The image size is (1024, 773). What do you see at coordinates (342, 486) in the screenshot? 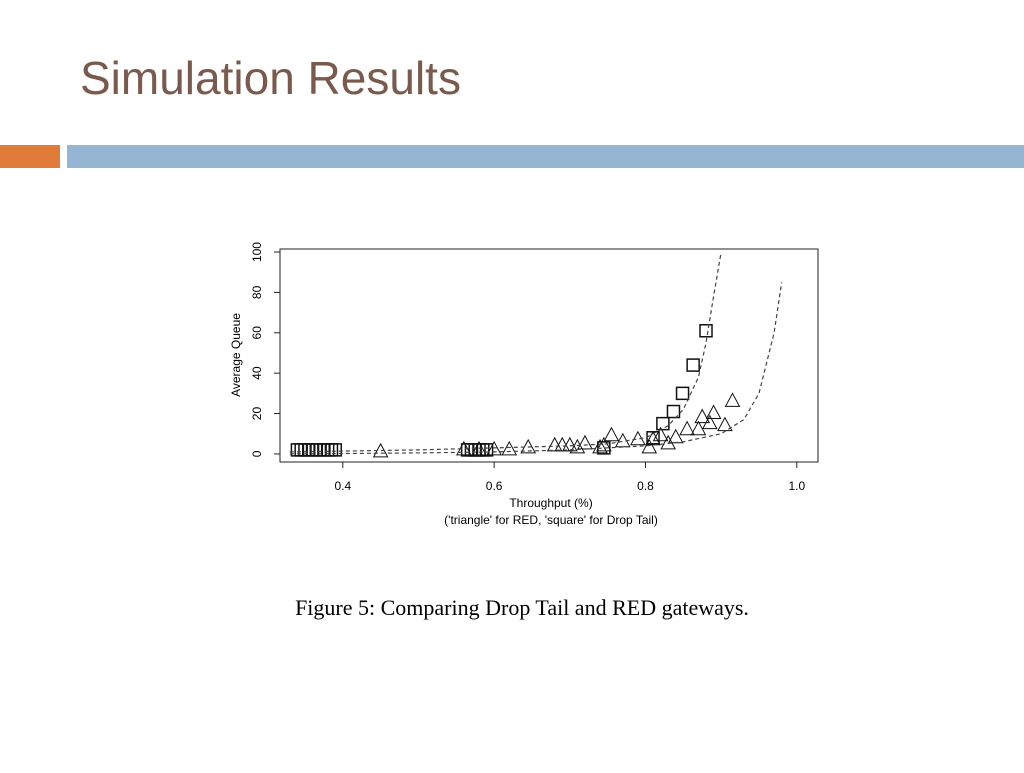
I see `x-tick-label: 0.4` at bounding box center [342, 486].